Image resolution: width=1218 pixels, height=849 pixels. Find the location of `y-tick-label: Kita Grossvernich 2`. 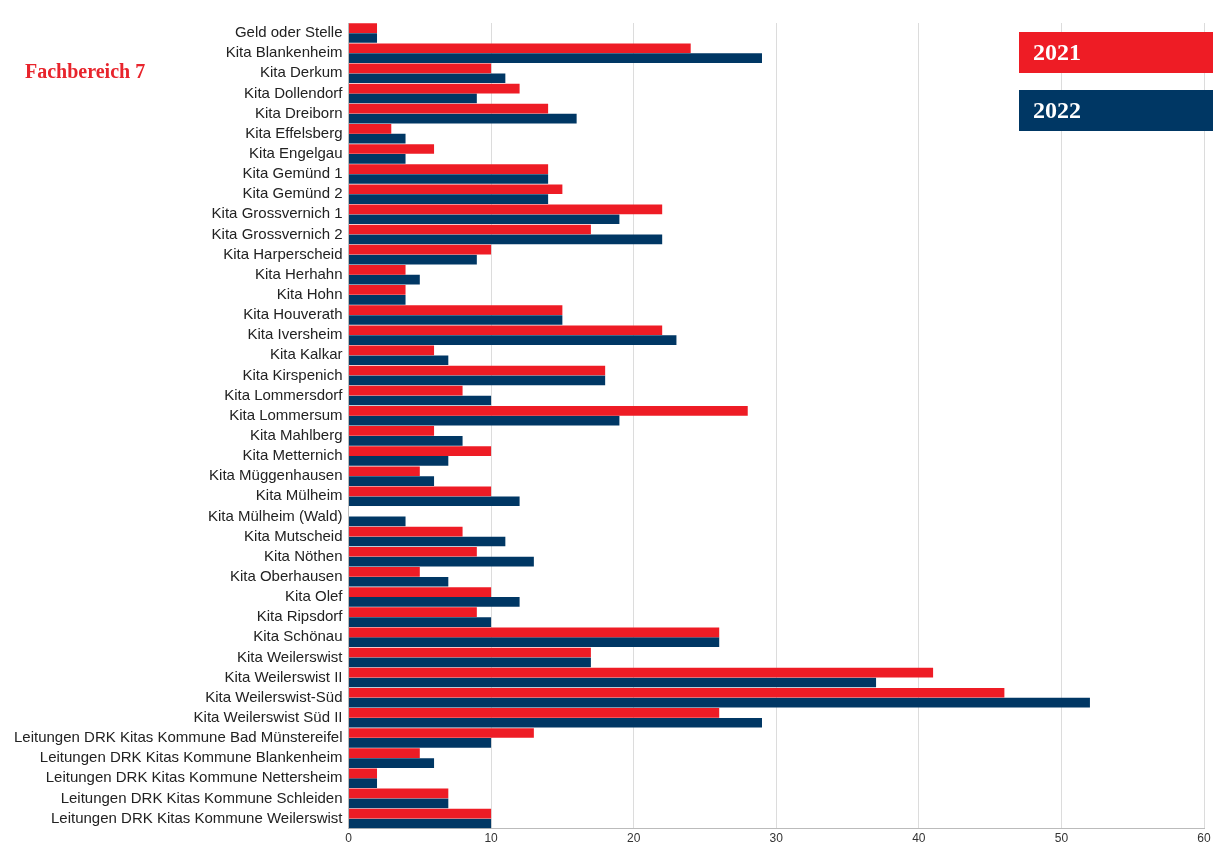

y-tick-label: Kita Grossvernich 2 is located at coordinates (277, 233).